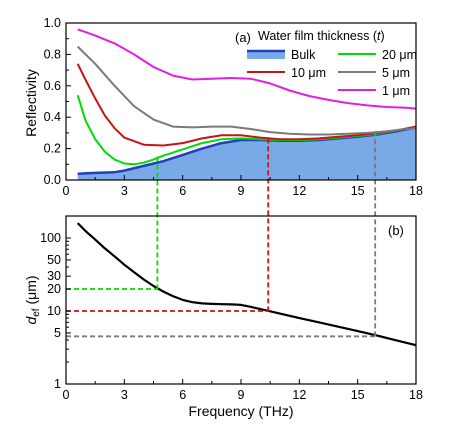 The image size is (474, 431). I want to click on y-axis-label-def-main: d, so click(31, 320).